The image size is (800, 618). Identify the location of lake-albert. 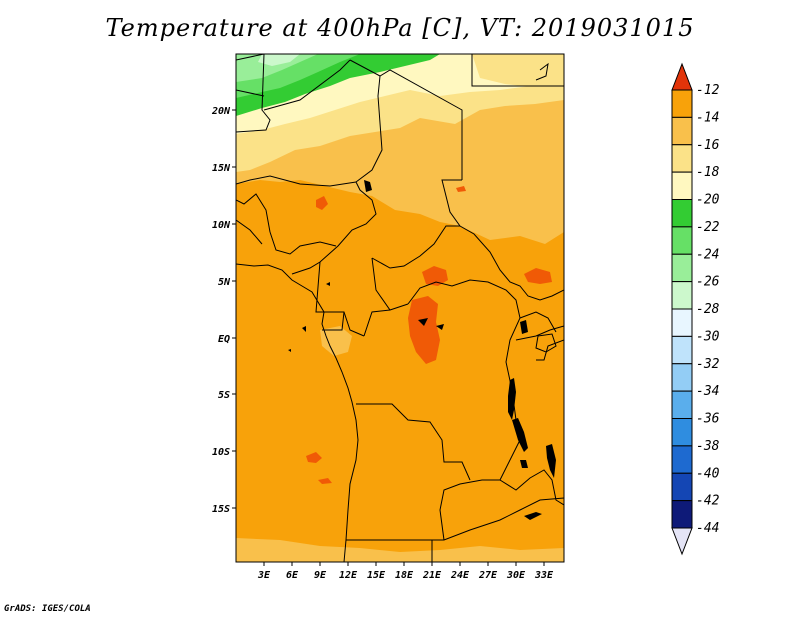
(524, 327).